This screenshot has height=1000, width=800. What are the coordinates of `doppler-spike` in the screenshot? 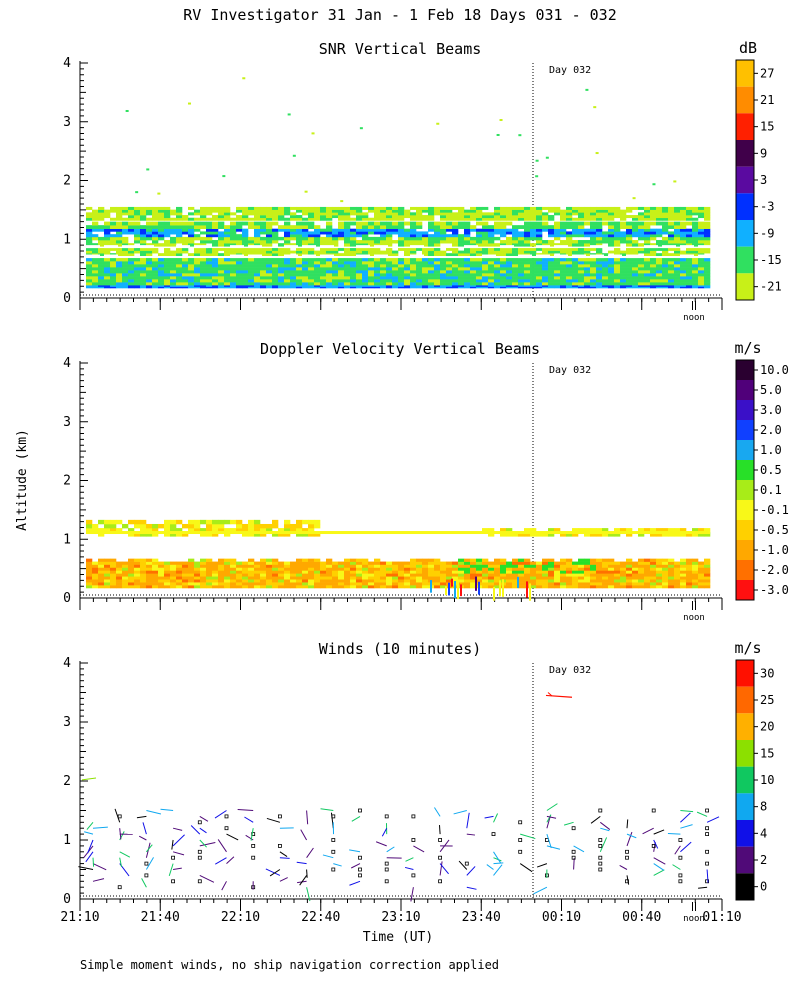 It's located at (527, 589).